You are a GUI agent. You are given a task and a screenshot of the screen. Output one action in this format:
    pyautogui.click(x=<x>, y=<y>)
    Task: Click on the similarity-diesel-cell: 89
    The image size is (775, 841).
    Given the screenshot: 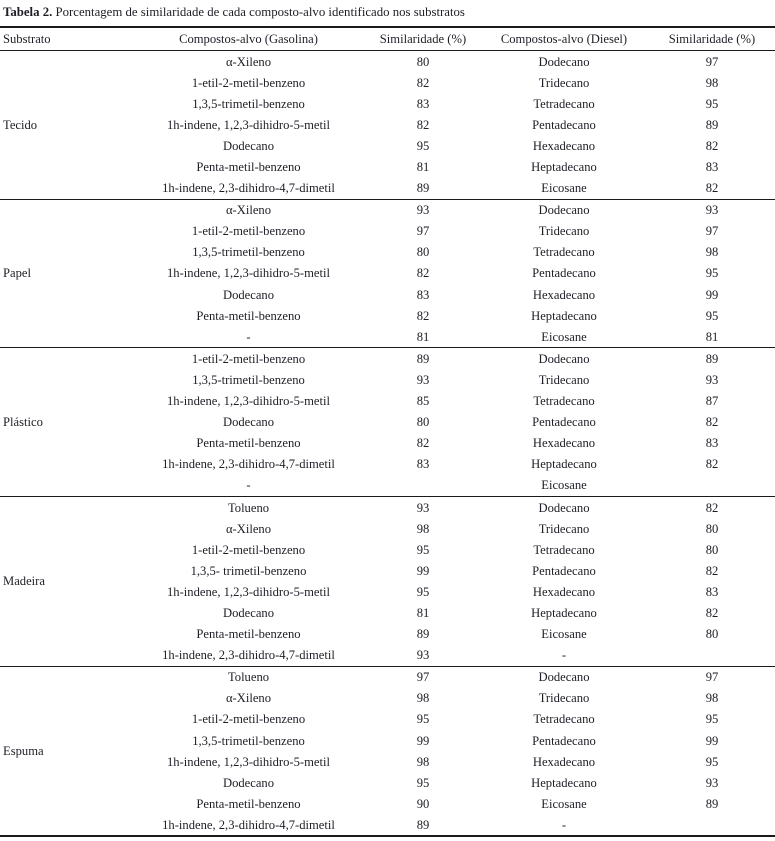 What is the action you would take?
    pyautogui.click(x=712, y=358)
    